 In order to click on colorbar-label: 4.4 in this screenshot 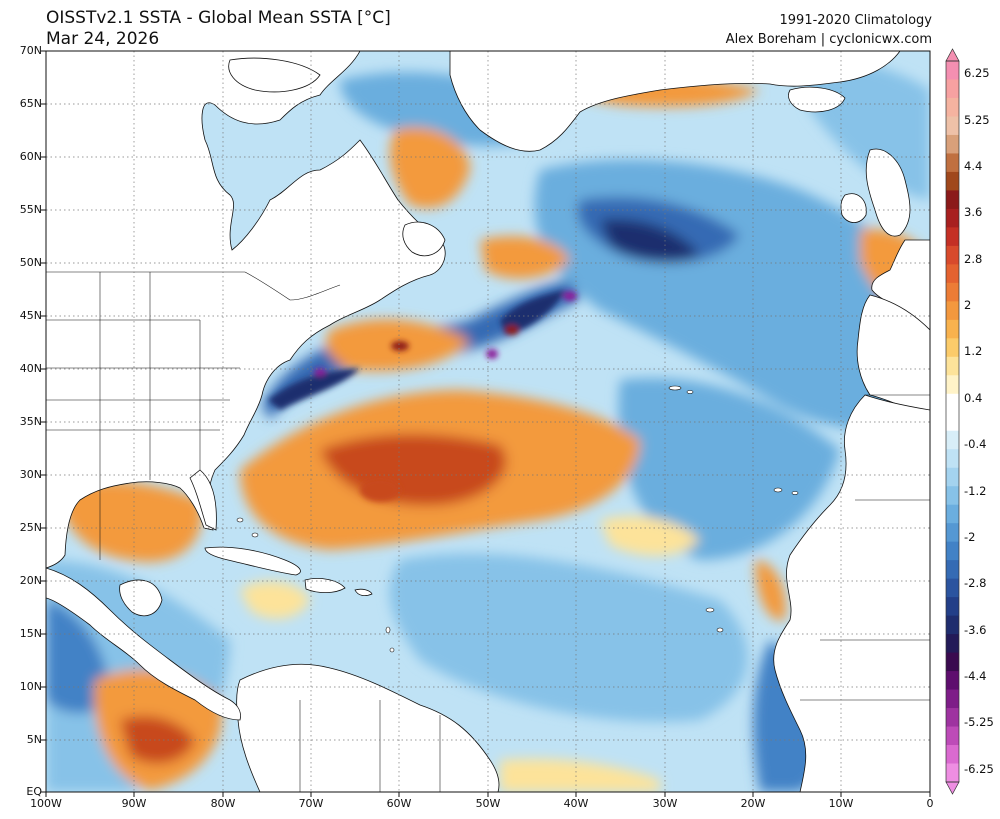, I will do `click(973, 166)`.